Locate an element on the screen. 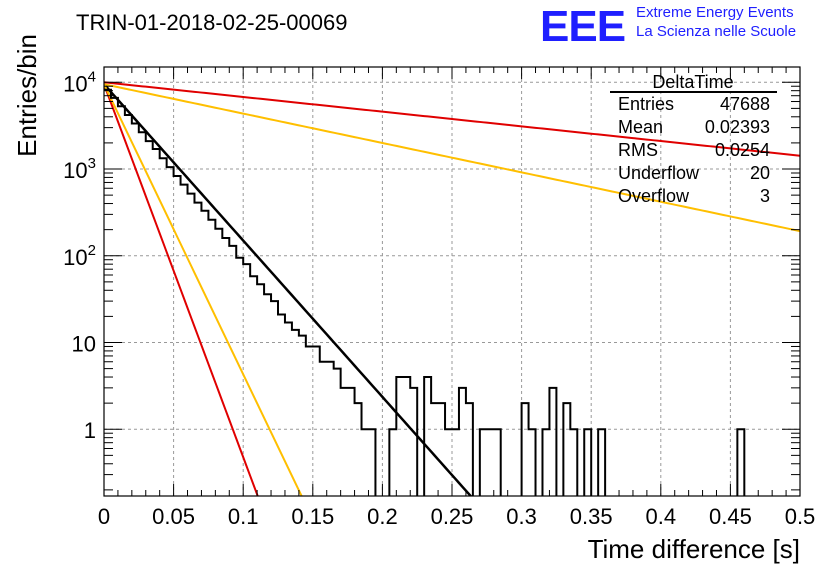 This screenshot has width=836, height=572. chart-title: TRIN-01-2018-02-25-00069 is located at coordinates (212, 22).